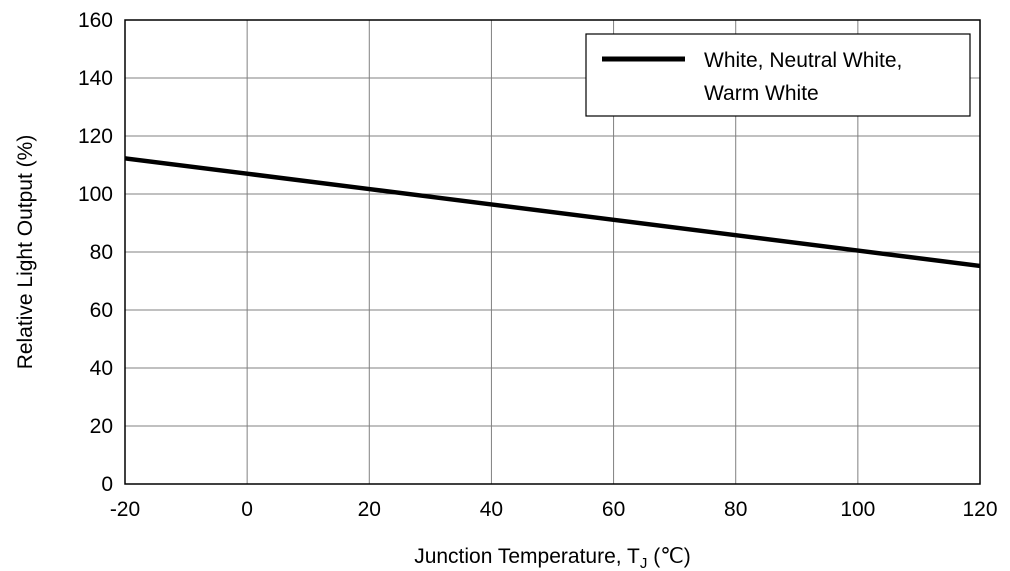 This screenshot has height=571, width=1010. Describe the element at coordinates (101, 252) in the screenshot. I see `y-tick-label: 80` at that location.